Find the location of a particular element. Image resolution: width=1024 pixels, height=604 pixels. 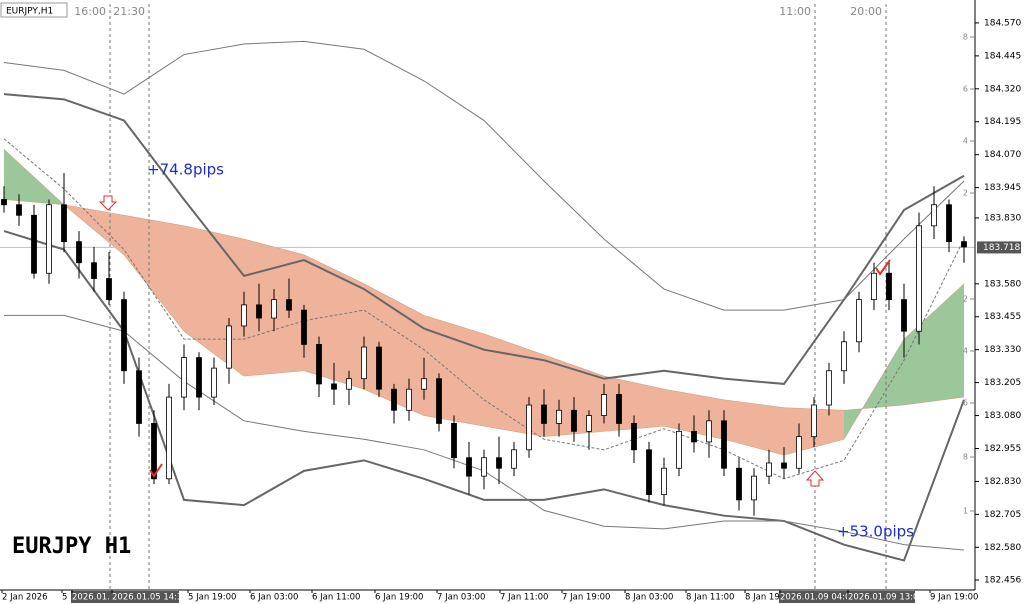

time-label: 6 Jan 11:00 is located at coordinates (336, 598).